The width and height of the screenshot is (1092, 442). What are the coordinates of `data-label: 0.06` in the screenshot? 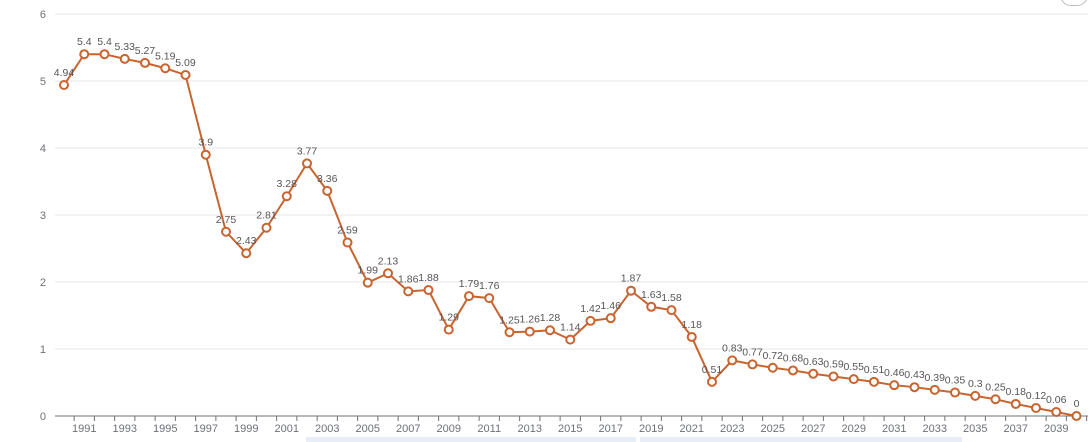 It's located at (1056, 400).